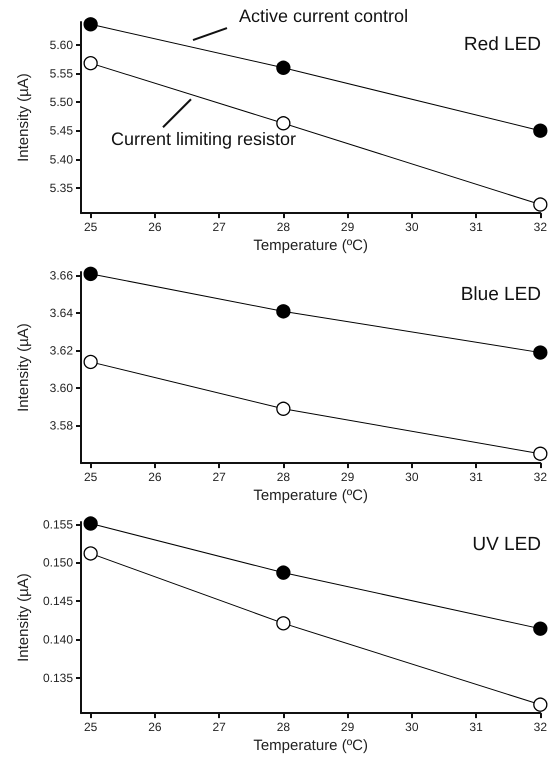  What do you see at coordinates (501, 294) in the screenshot?
I see `text: Blue LED` at bounding box center [501, 294].